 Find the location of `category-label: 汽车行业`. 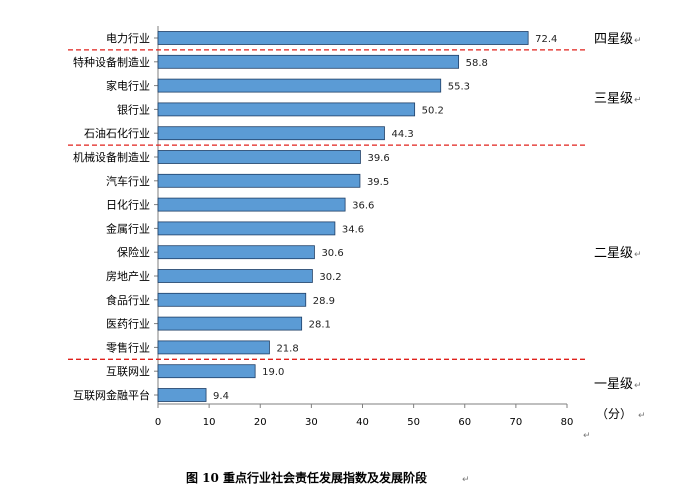

category-label: 汽车行业 is located at coordinates (128, 181).